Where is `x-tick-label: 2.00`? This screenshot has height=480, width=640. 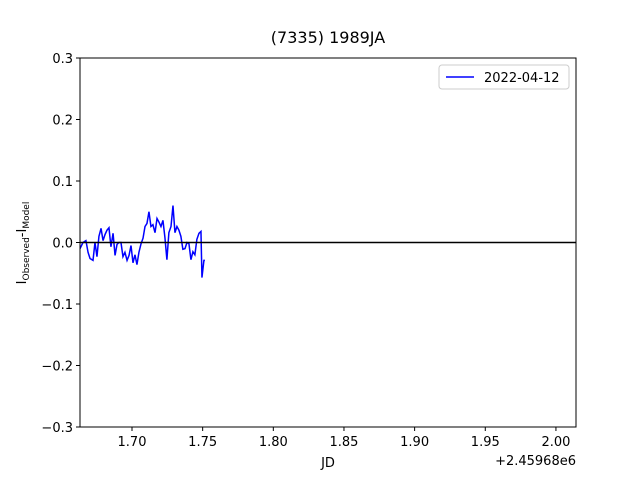 x-tick-label: 2.00 is located at coordinates (555, 442).